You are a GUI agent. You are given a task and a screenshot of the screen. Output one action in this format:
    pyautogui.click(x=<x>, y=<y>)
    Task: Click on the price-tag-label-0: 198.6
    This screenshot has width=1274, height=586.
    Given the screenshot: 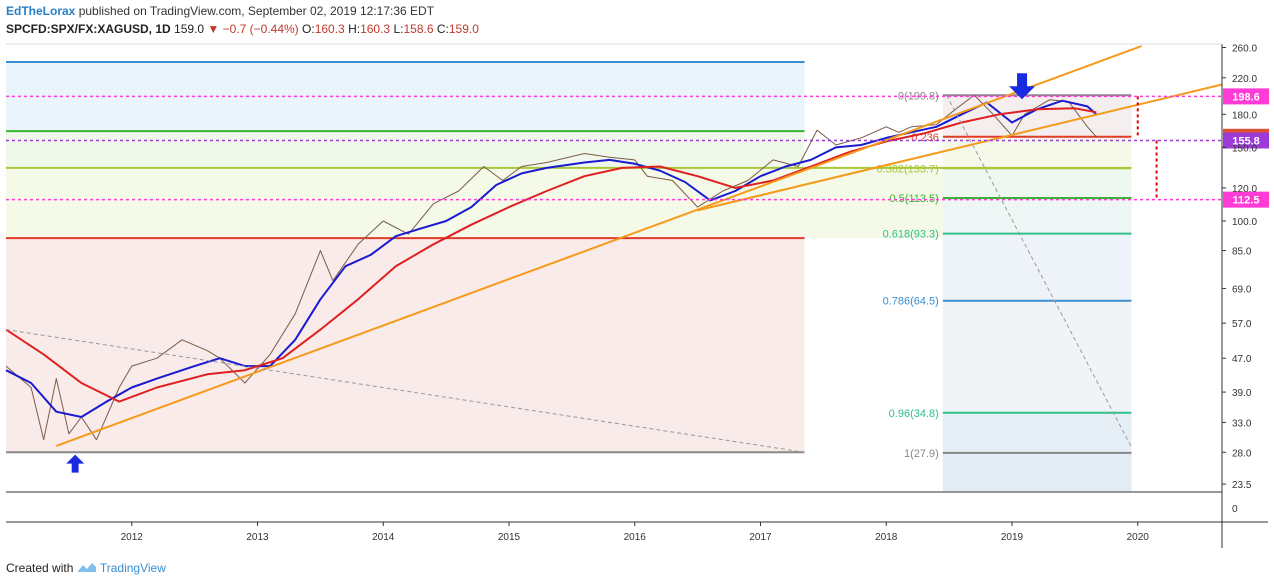 What is the action you would take?
    pyautogui.click(x=1246, y=97)
    